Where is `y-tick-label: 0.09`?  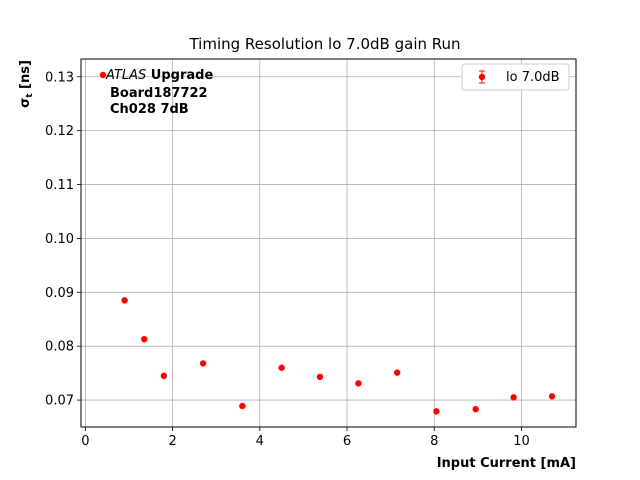 y-tick-label: 0.09 is located at coordinates (59, 293).